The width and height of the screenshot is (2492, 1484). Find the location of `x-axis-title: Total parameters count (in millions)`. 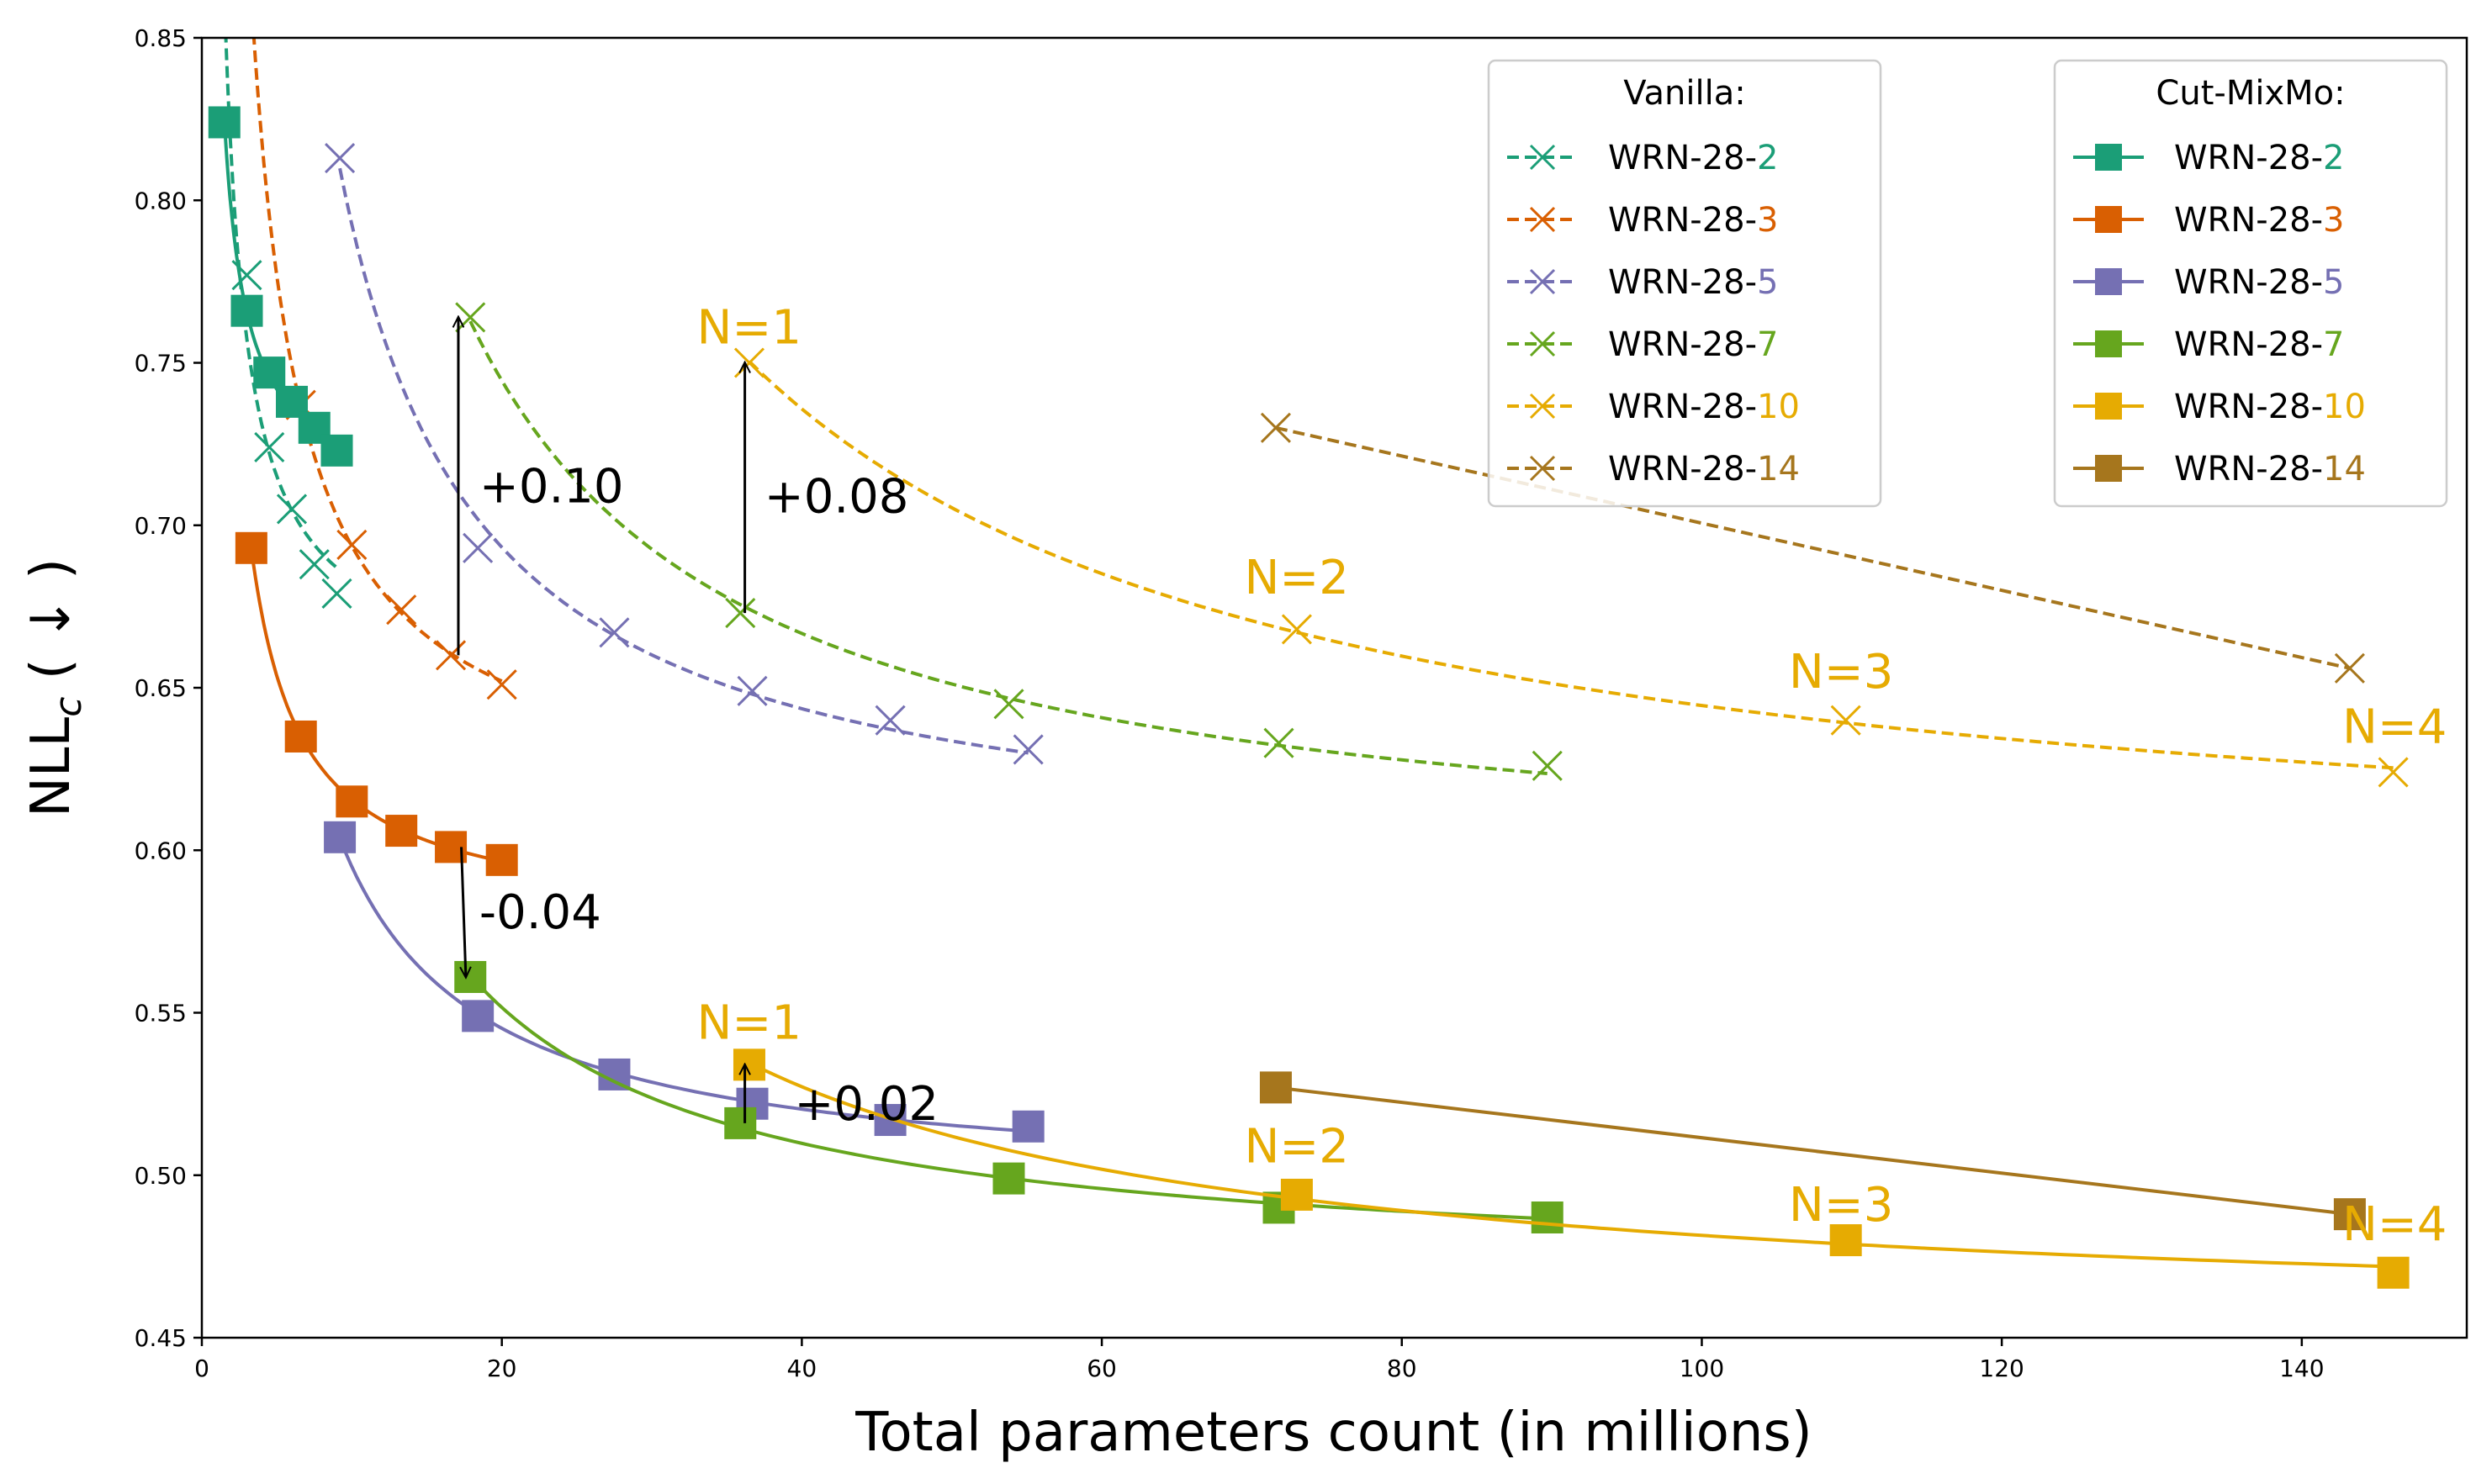

x-axis-title: Total parameters count (in millions) is located at coordinates (1333, 1433).